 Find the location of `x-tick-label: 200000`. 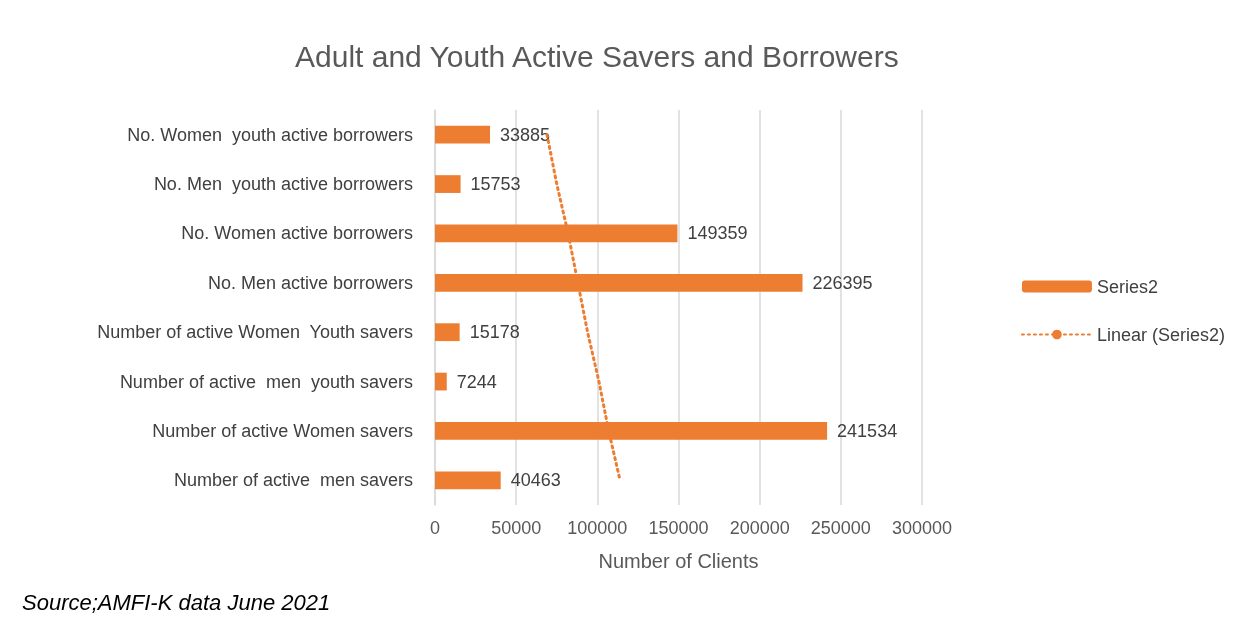

x-tick-label: 200000 is located at coordinates (759, 528).